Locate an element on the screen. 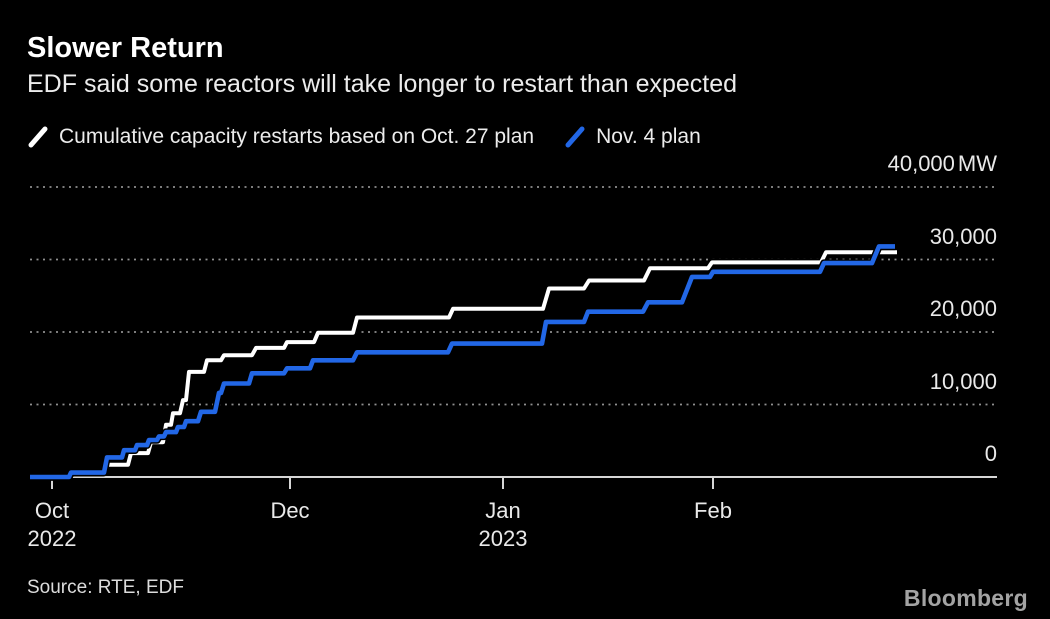 The width and height of the screenshot is (1050, 619). legend-label: Nov. 4 plan is located at coordinates (648, 136).